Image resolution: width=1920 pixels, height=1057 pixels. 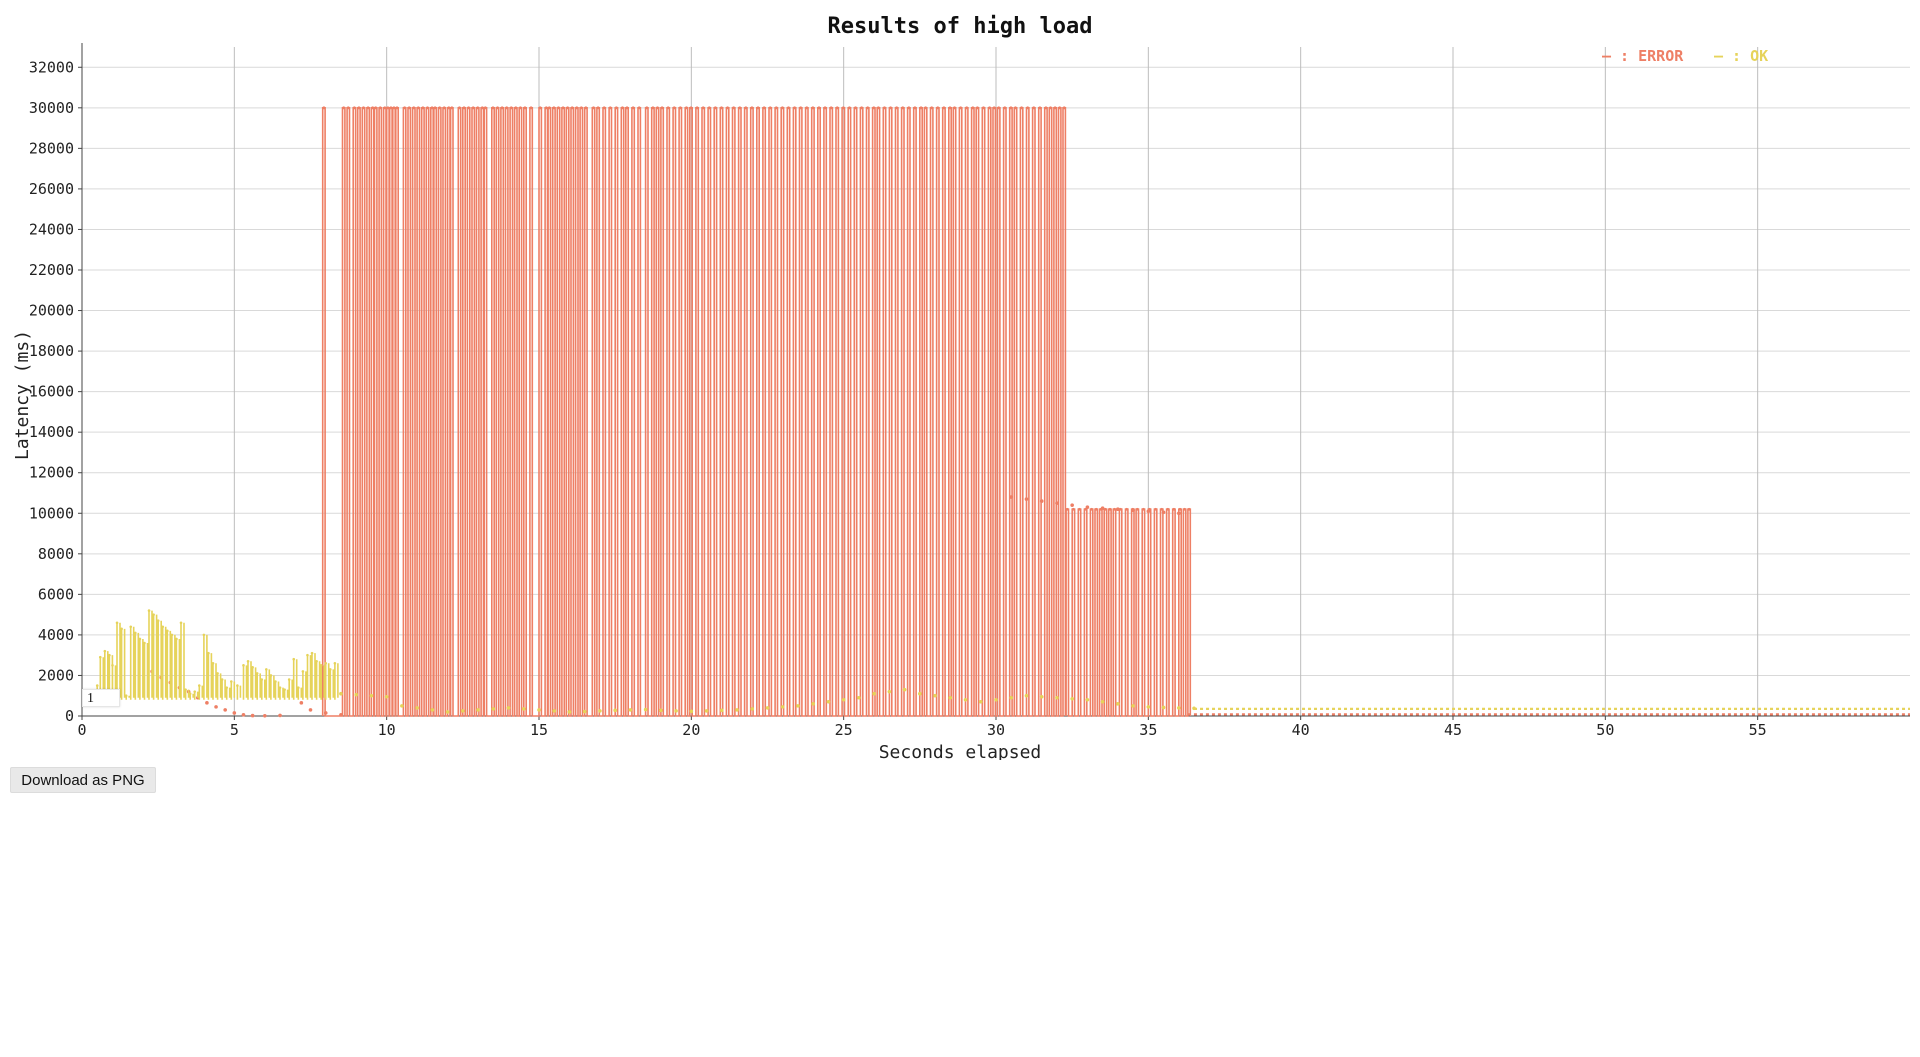 I want to click on download-png-button: Download as PNG, so click(x=83, y=780).